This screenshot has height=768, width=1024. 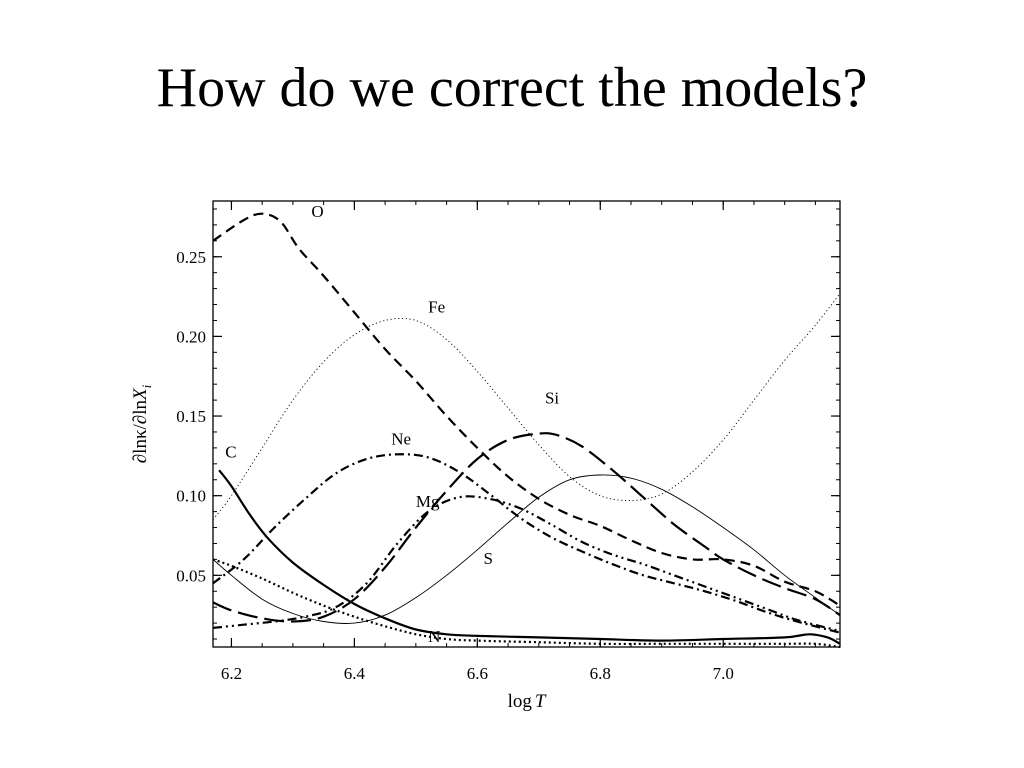 I want to click on x-tick-label: 6.6, so click(x=477, y=673).